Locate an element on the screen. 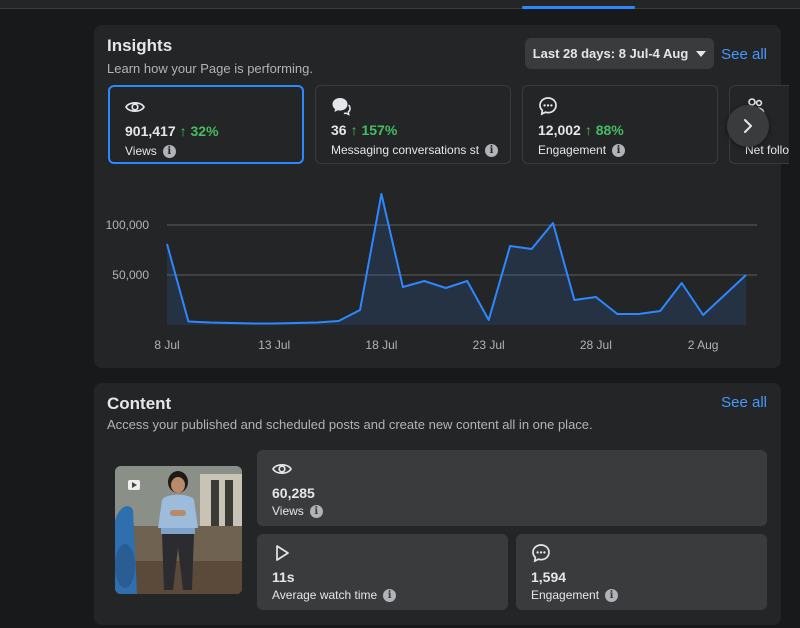 The height and width of the screenshot is (628, 800). post-thumbnail is located at coordinates (178, 530).